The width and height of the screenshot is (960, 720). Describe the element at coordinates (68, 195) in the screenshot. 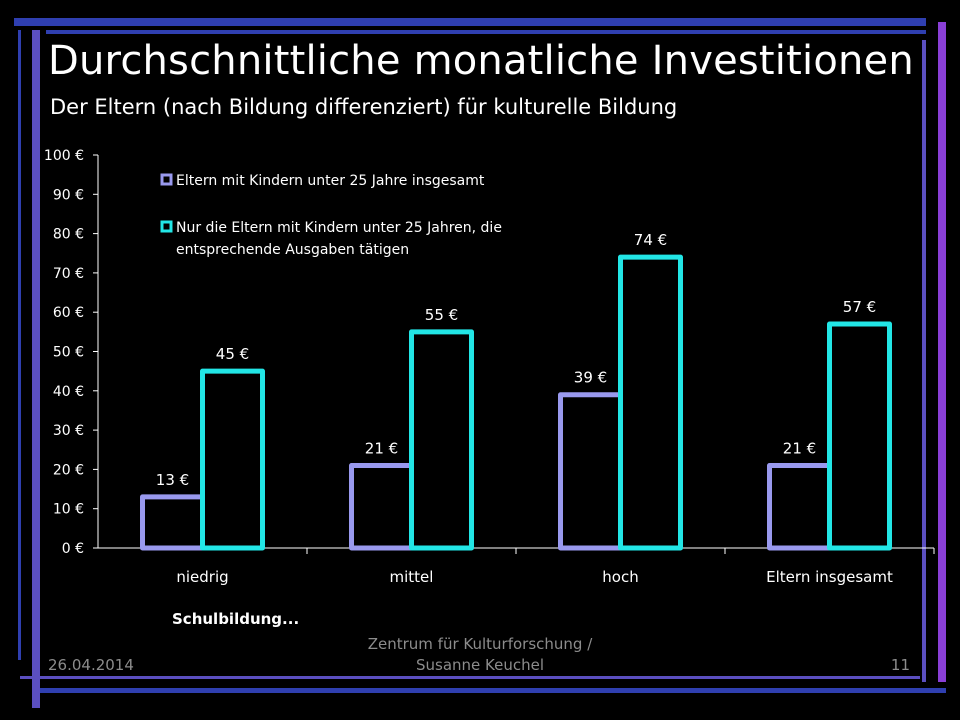

I see `y-tick-label: 90 €` at that location.